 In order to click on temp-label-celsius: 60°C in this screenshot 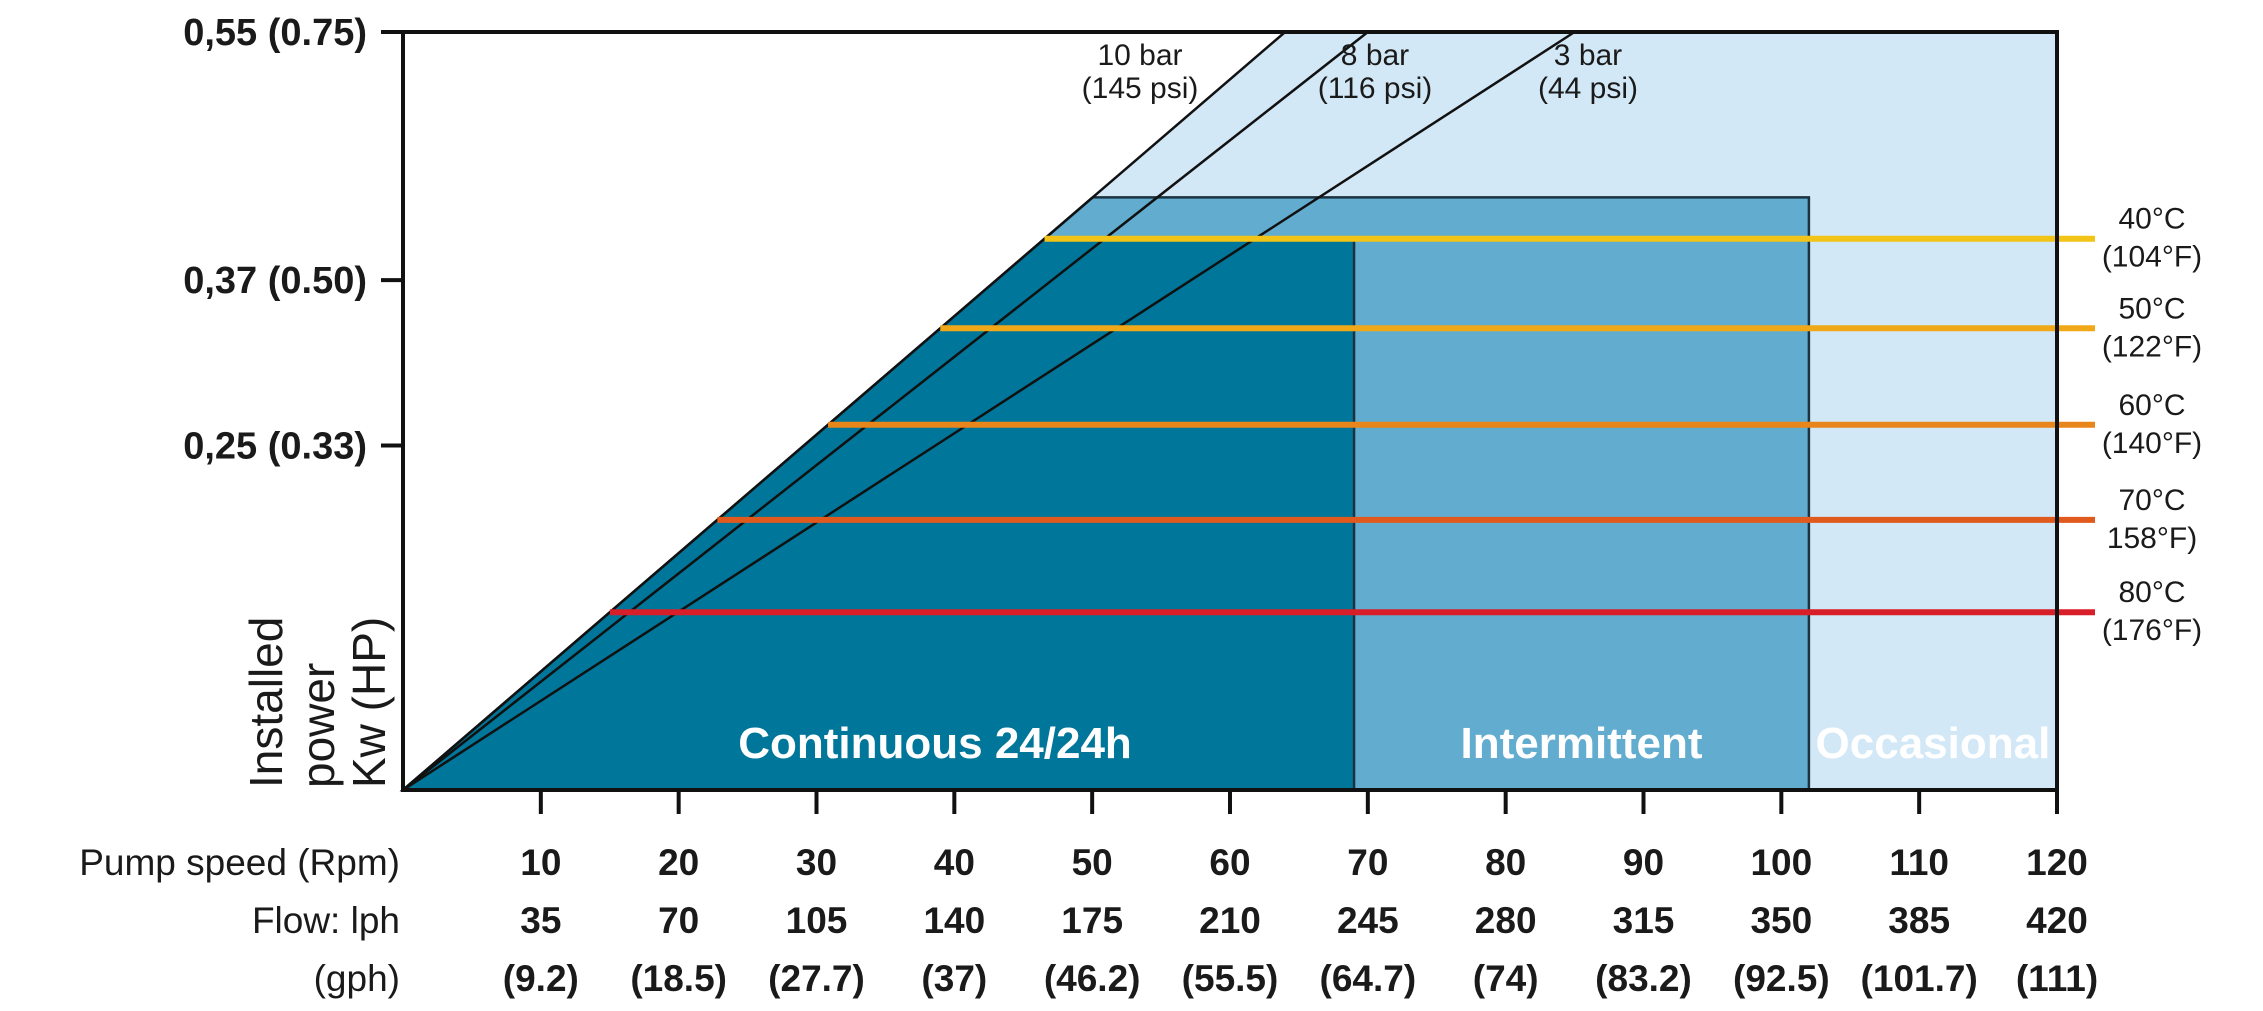, I will do `click(2151, 405)`.